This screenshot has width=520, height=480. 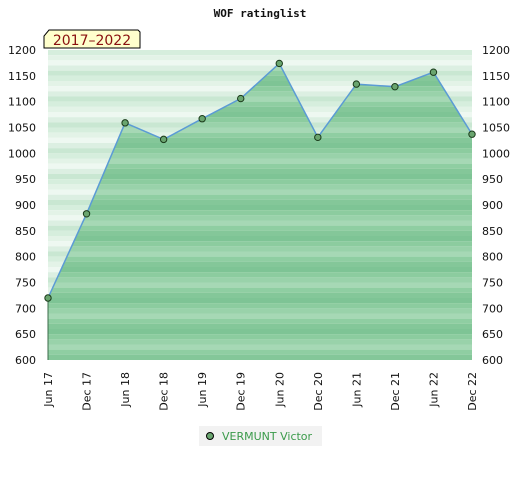 I want to click on y-tick-label-right: 1100, so click(x=496, y=102).